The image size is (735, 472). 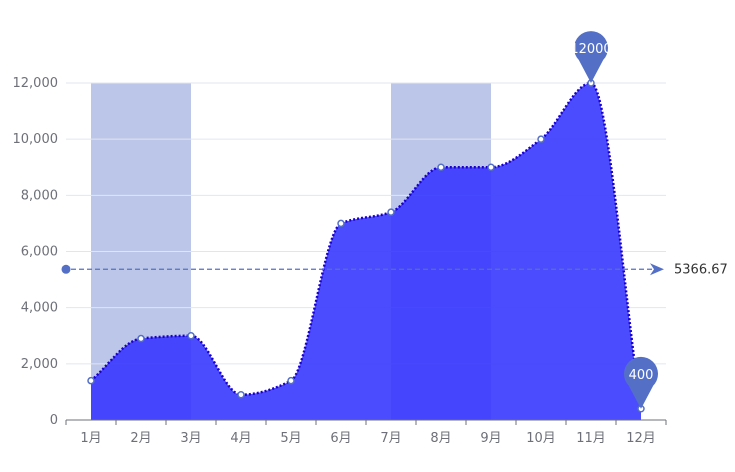 I want to click on x-tick-label: 7月, so click(x=390, y=438).